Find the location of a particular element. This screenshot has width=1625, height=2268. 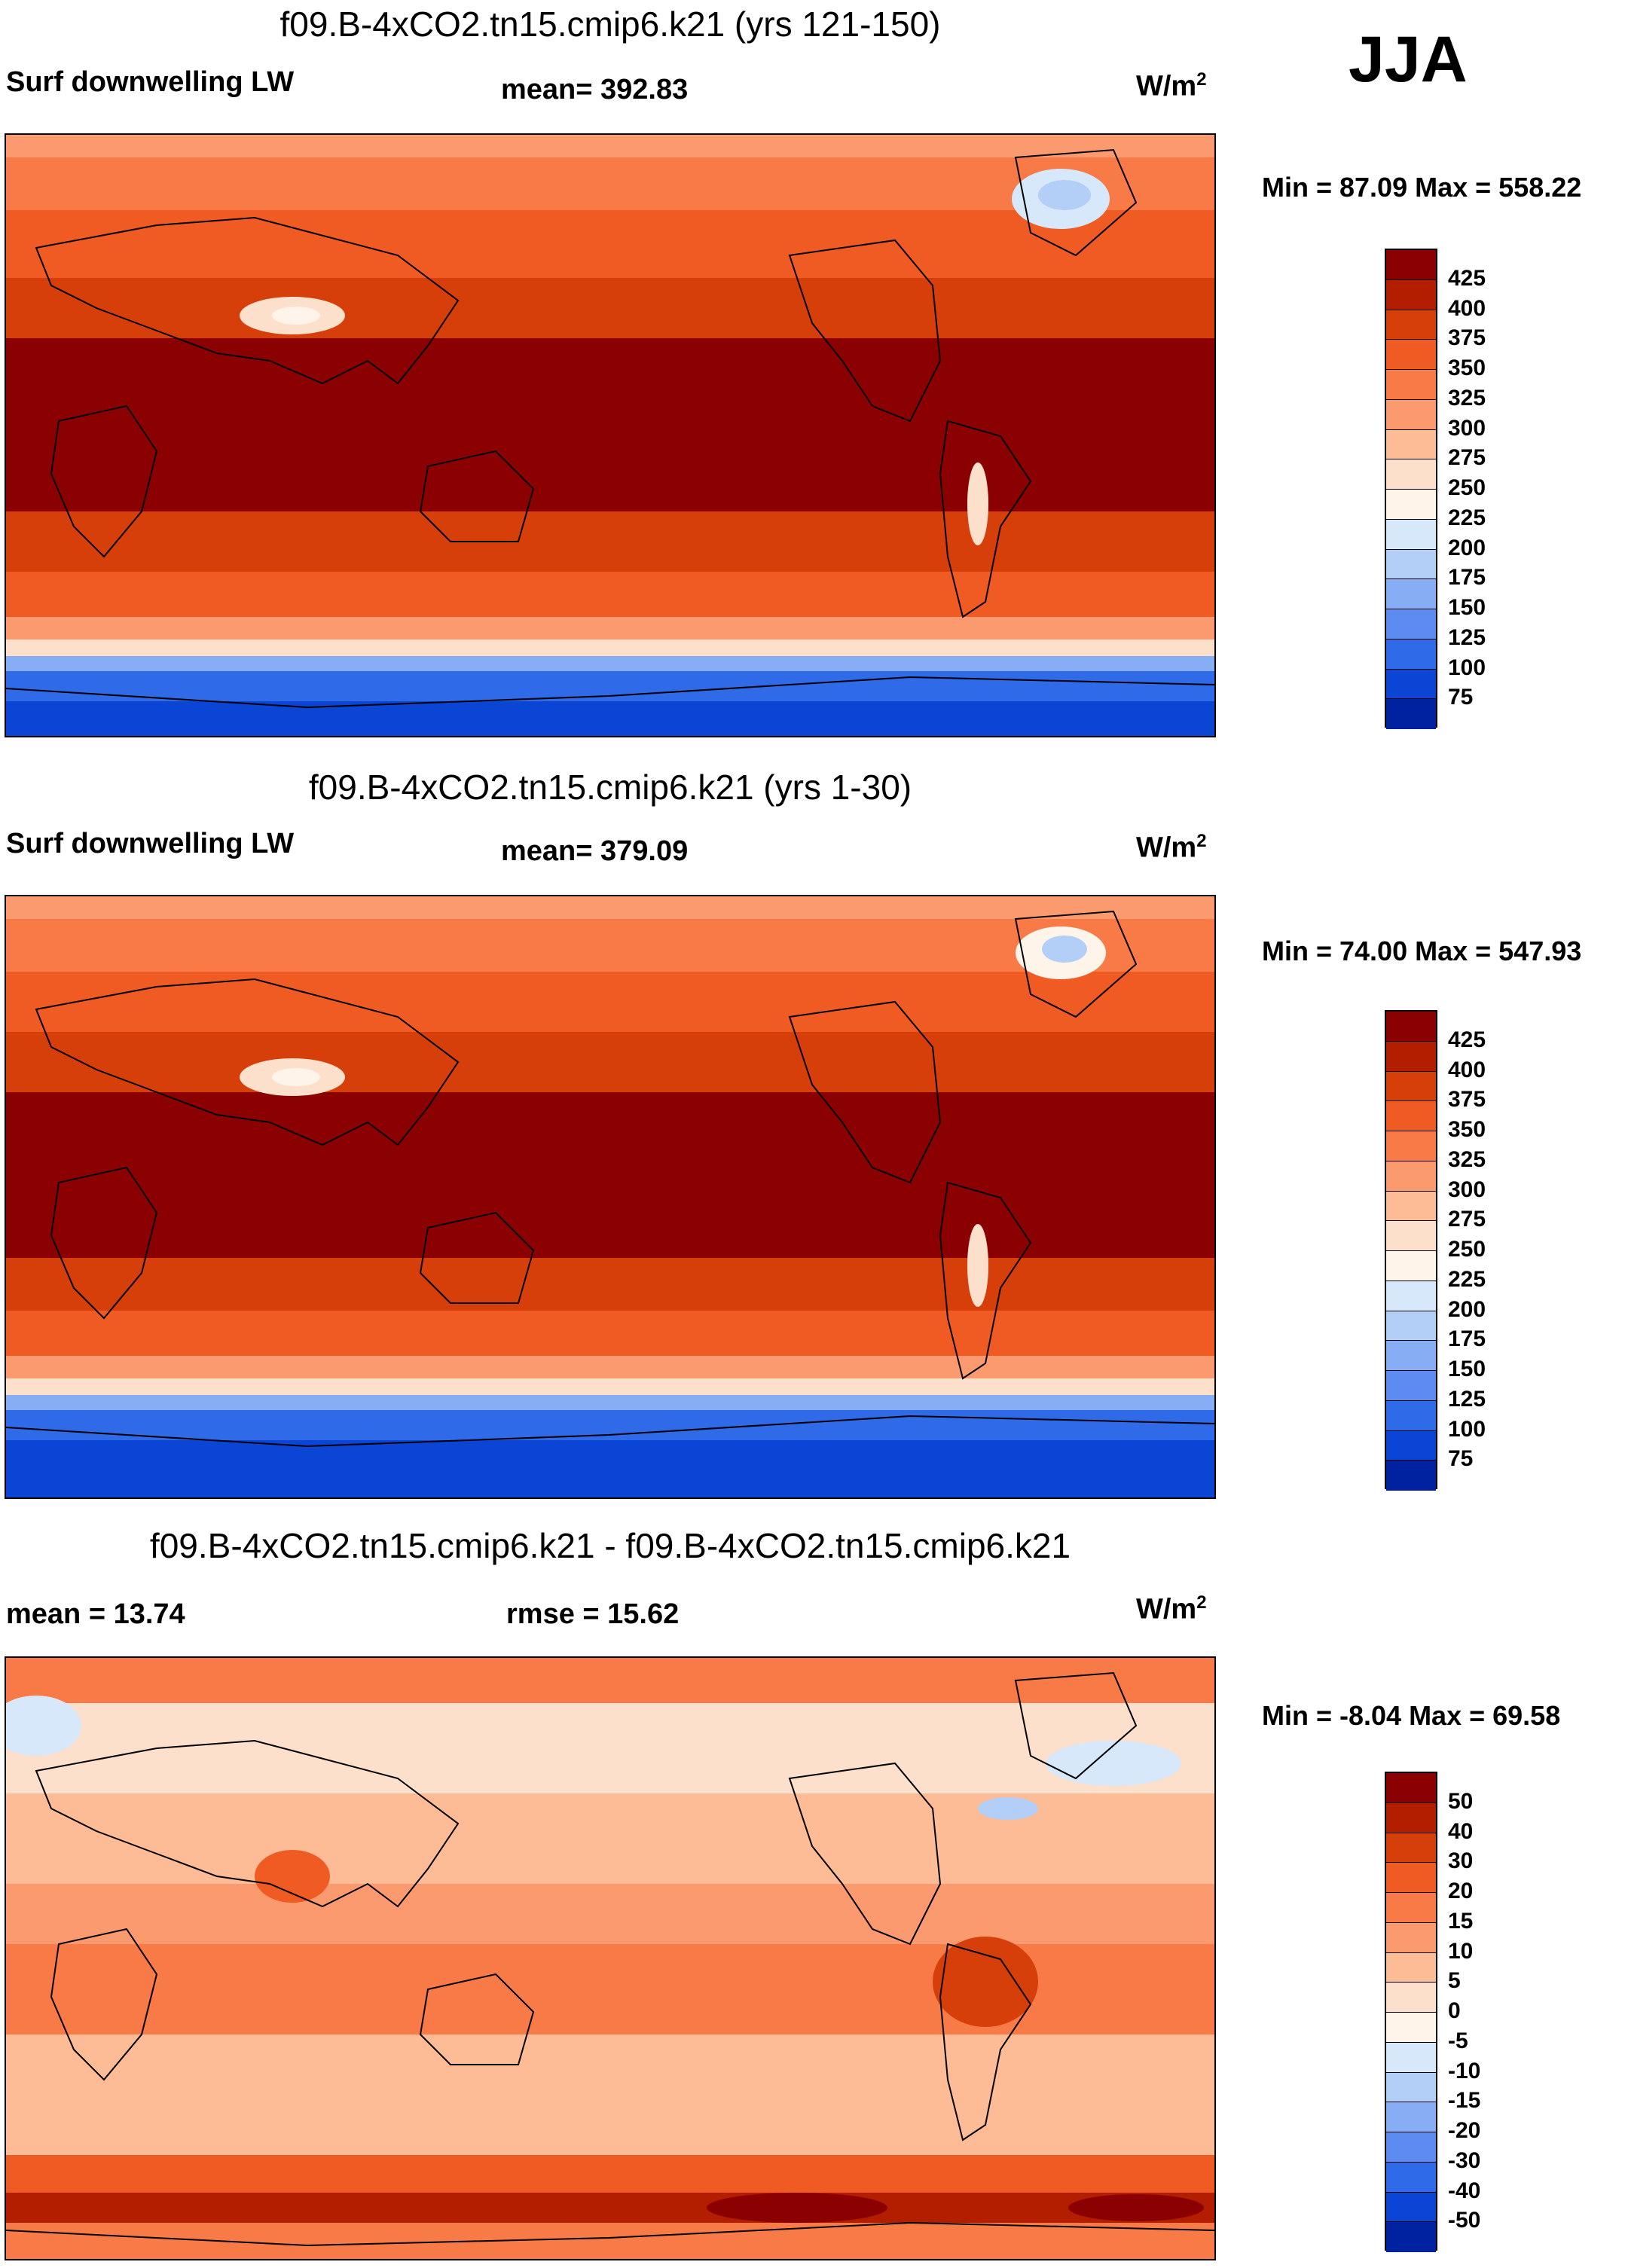

panel3-tick-10: -15 is located at coordinates (1464, 2101).